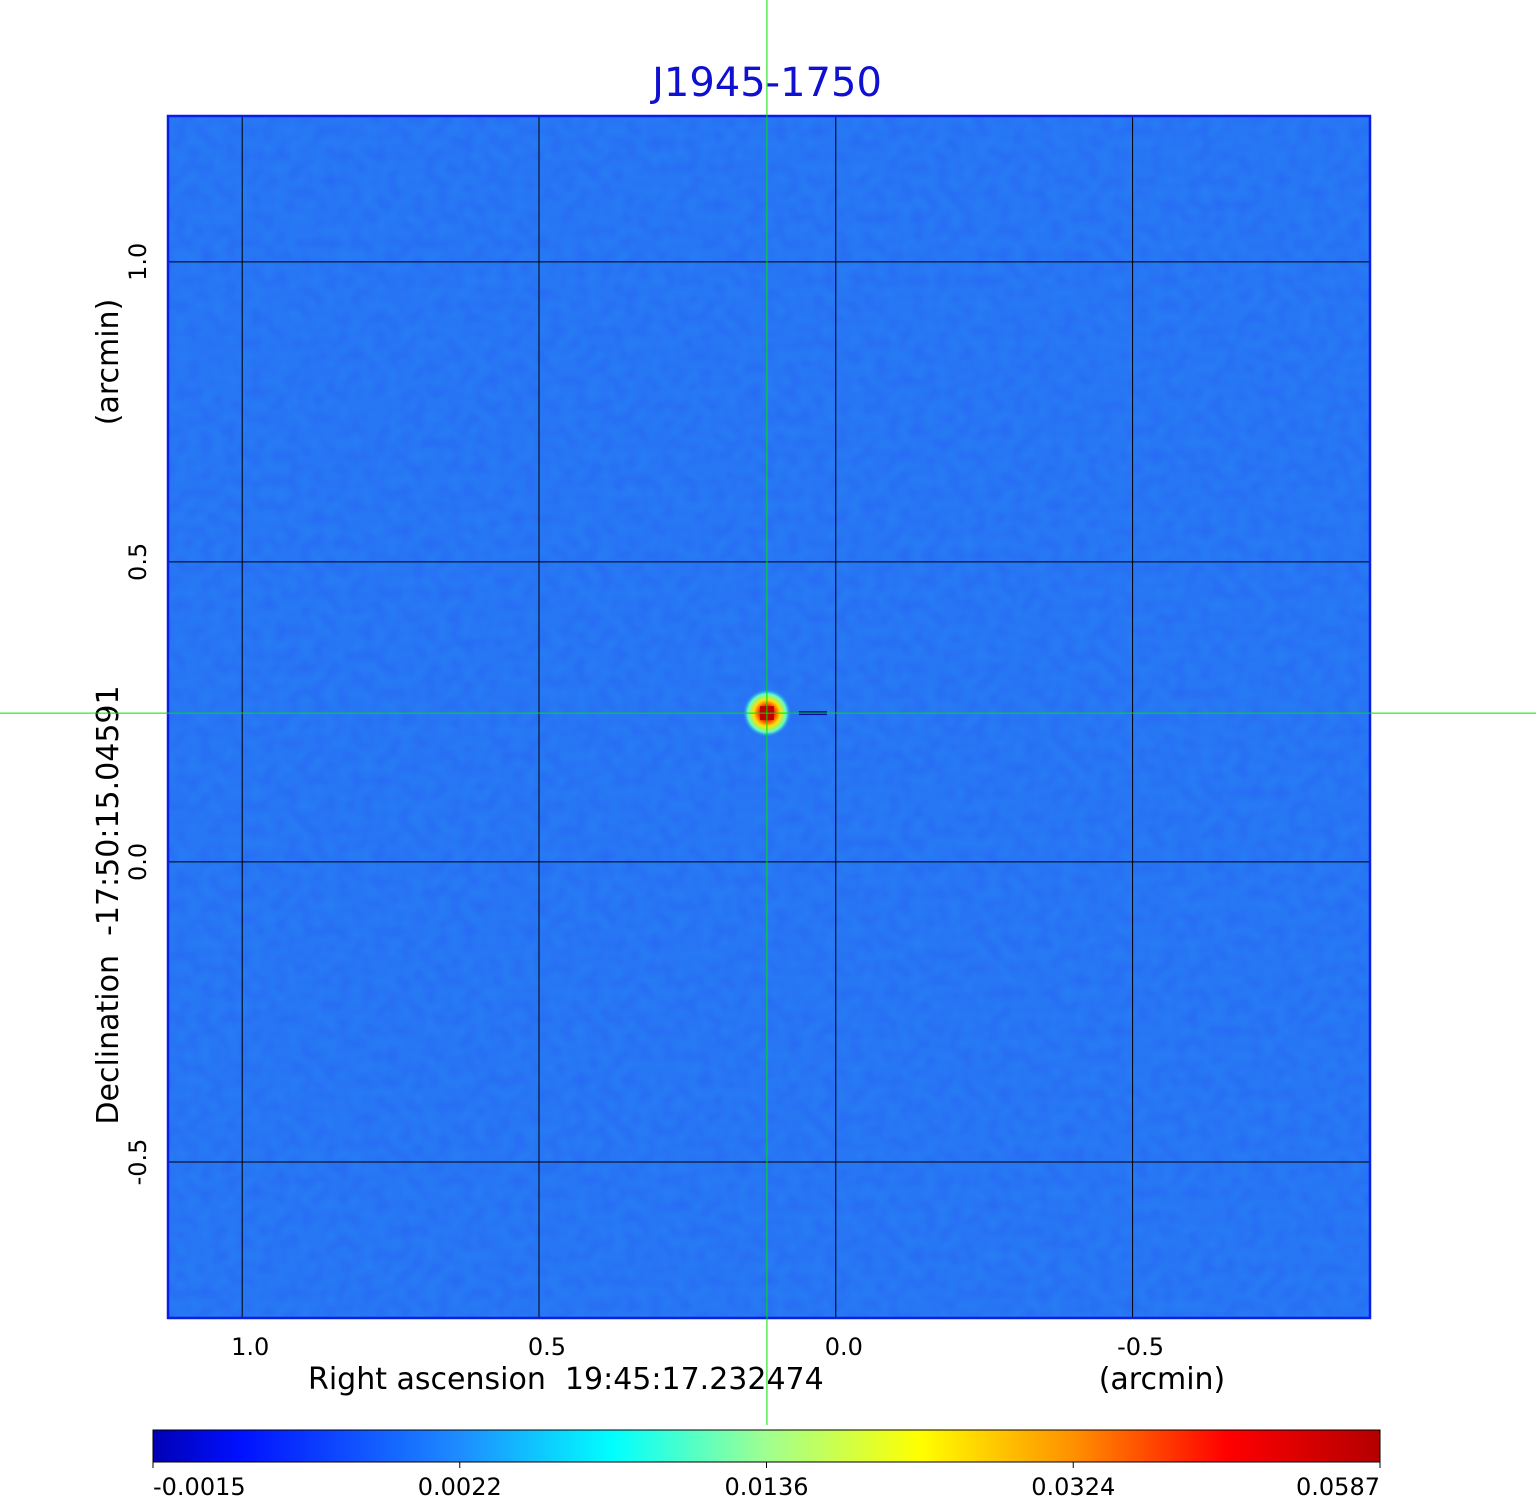 This screenshot has width=1536, height=1500. Describe the element at coordinates (547, 1347) in the screenshot. I see `x-tick-label: 0.5` at that location.